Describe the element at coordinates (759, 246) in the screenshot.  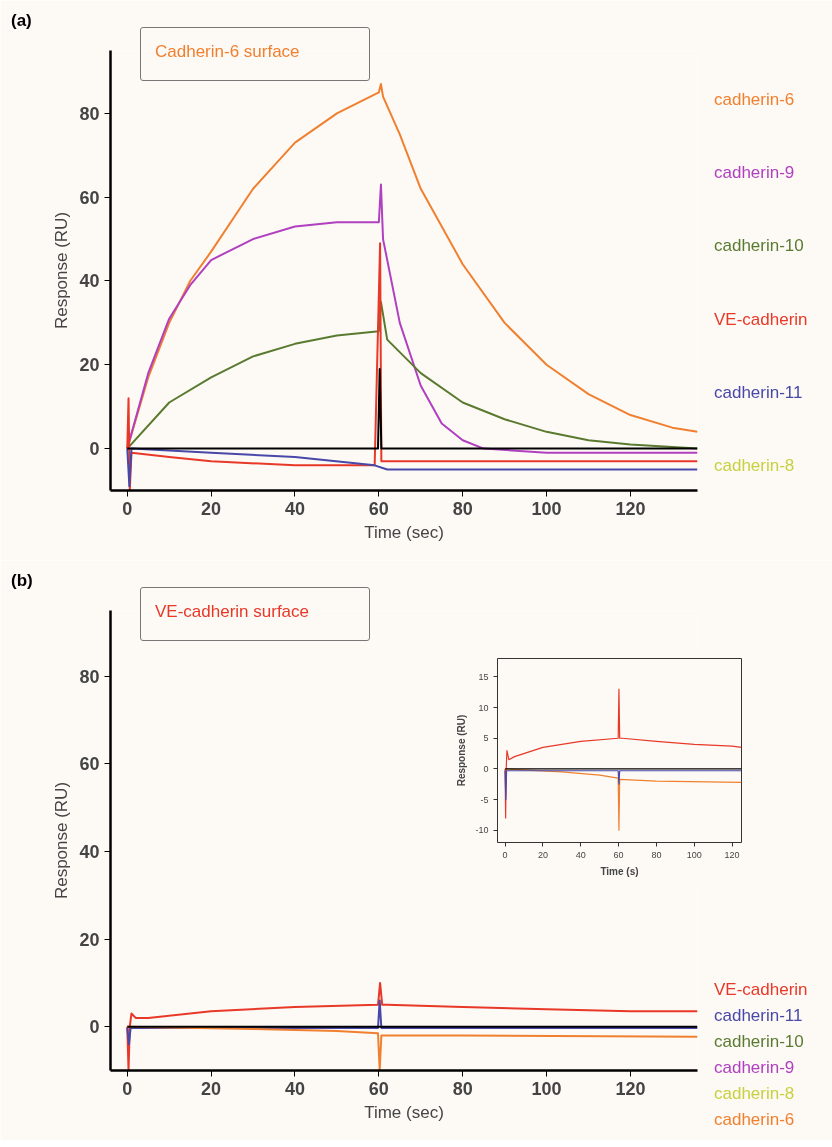
I see `text: cadherin-10` at that location.